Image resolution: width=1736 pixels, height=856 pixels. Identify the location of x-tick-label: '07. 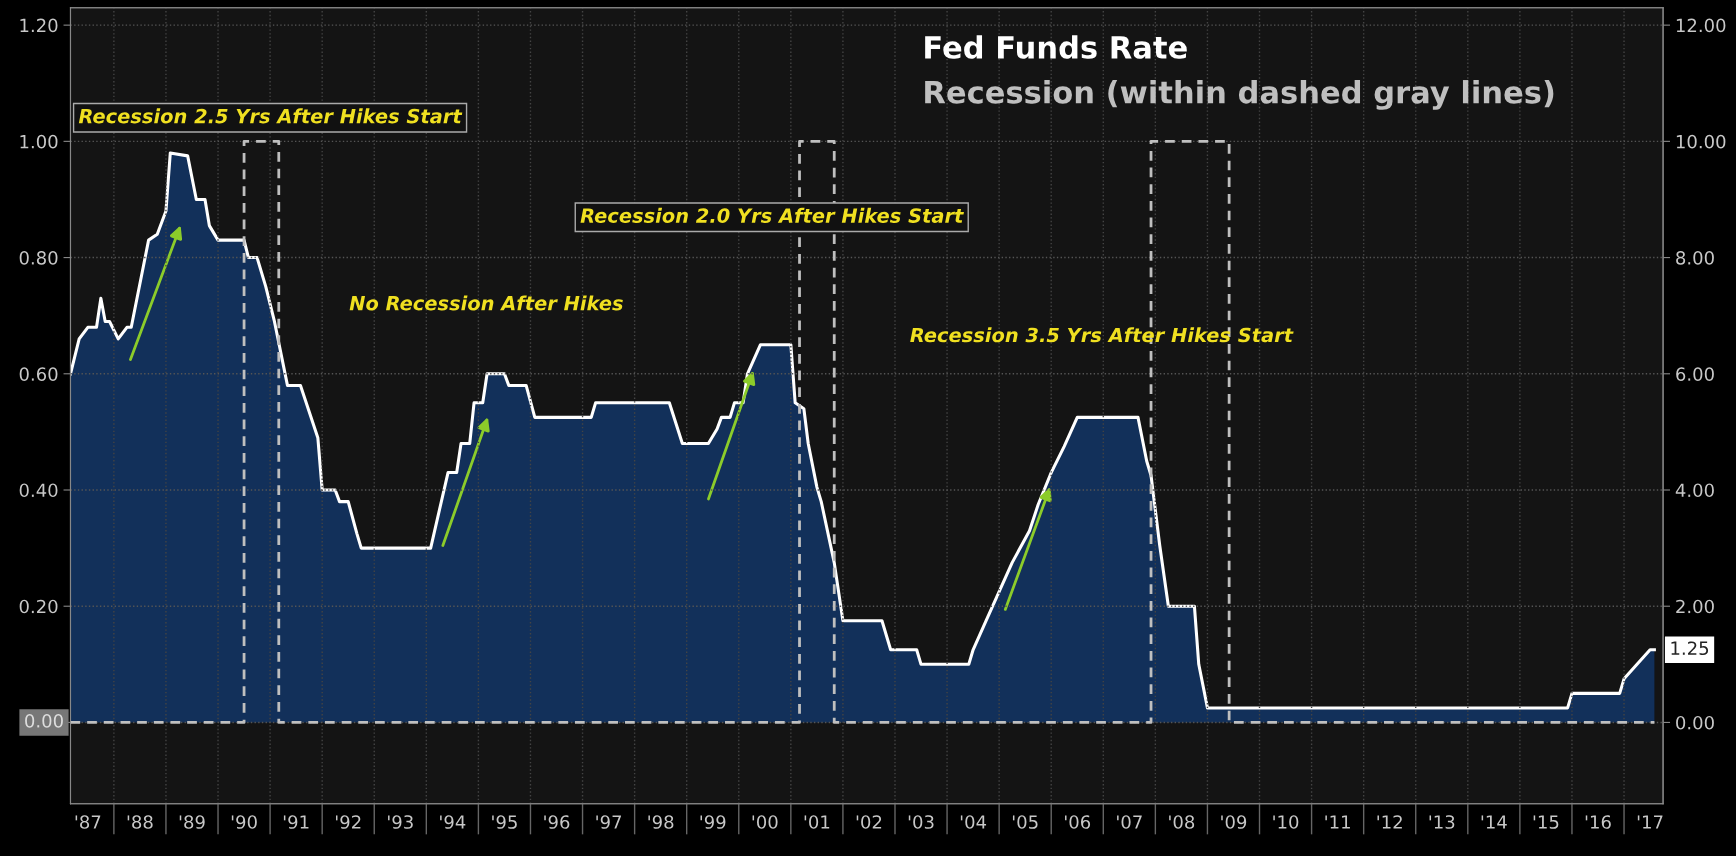
(1129, 822).